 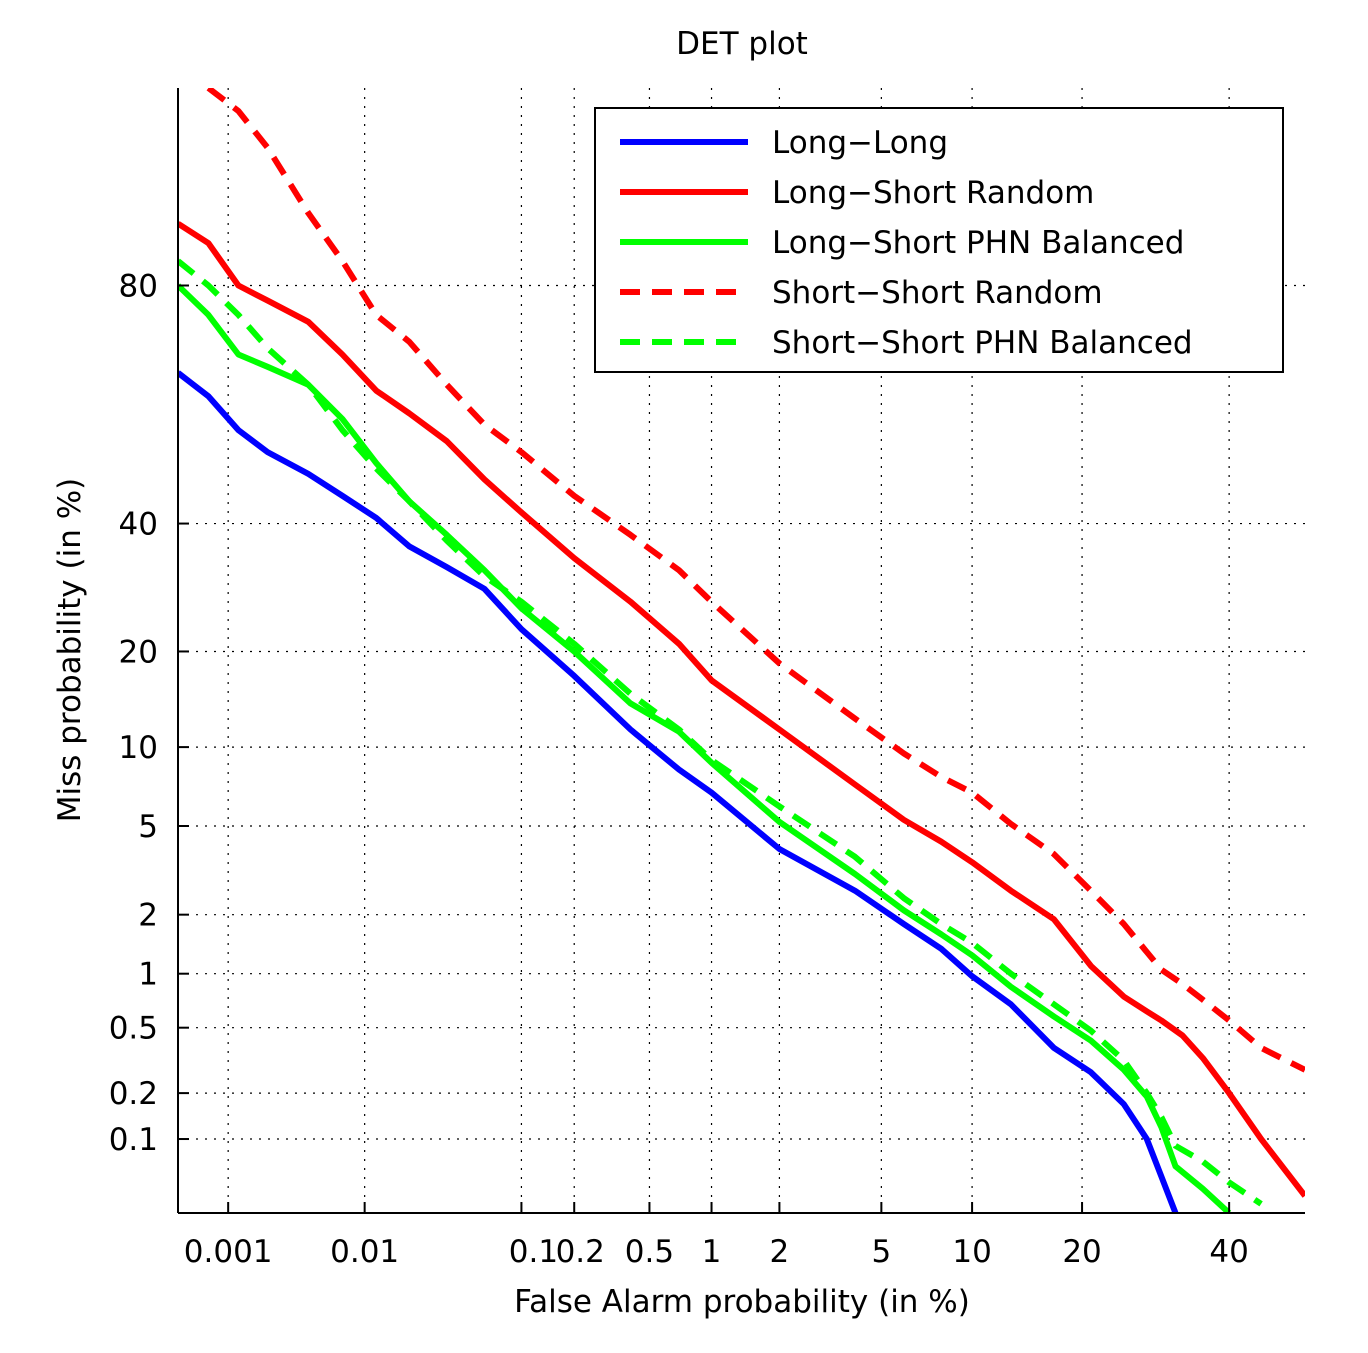 I want to click on x-tick-label: 20, so click(x=1081, y=1252).